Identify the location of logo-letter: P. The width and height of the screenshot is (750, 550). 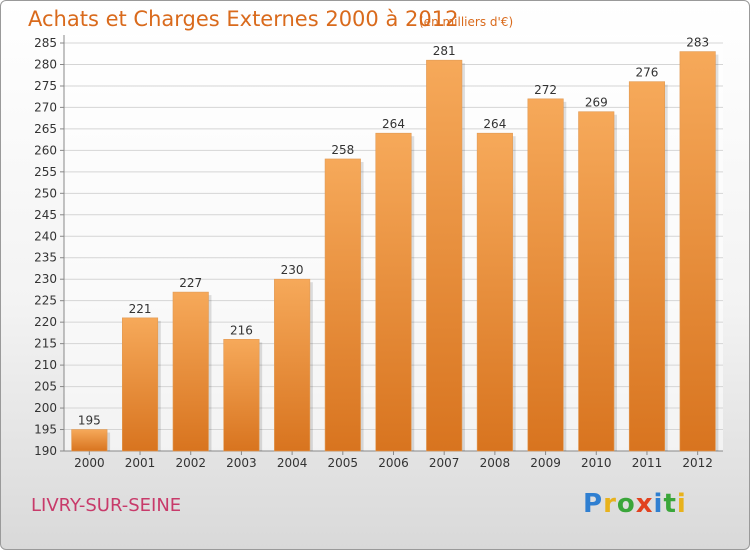
(593, 504).